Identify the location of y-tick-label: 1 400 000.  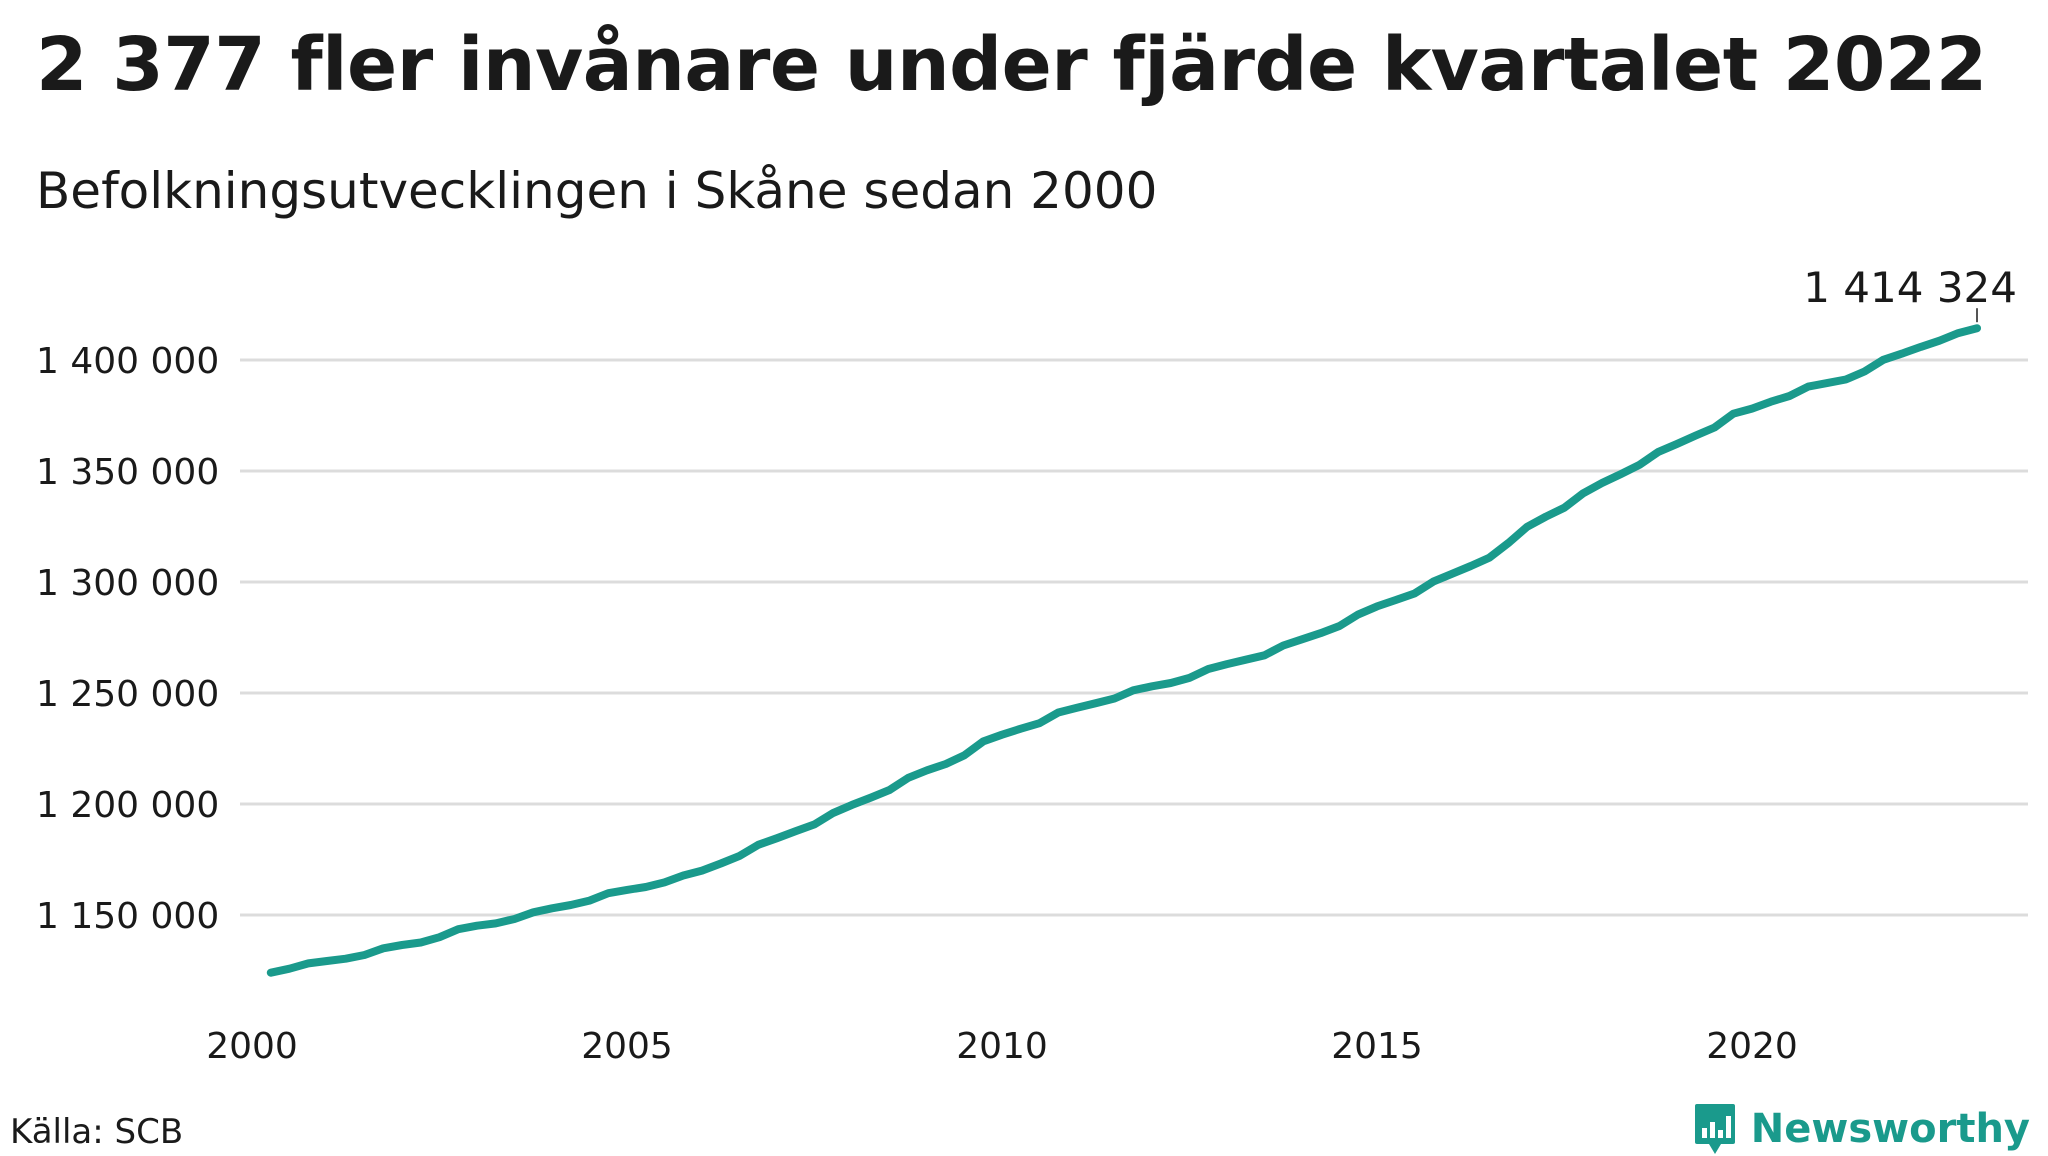
(127, 361).